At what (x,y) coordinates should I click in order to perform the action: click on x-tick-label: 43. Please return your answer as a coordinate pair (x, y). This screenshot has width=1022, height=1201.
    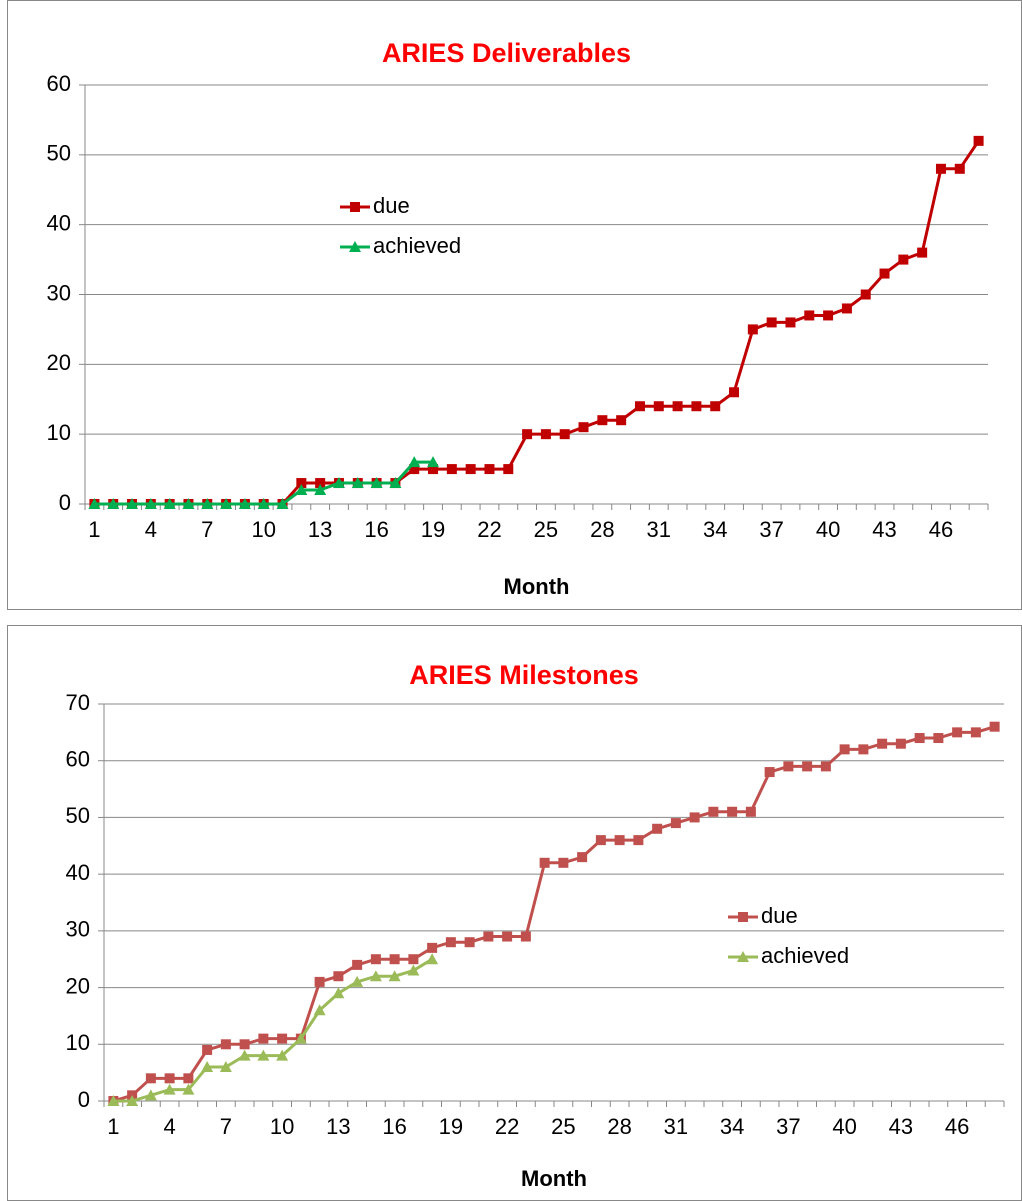
    Looking at the image, I should click on (901, 1126).